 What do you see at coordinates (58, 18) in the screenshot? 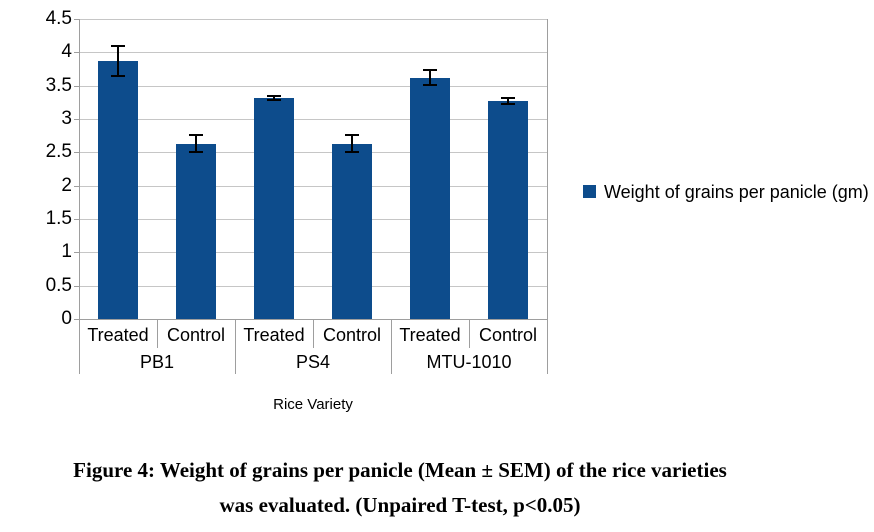
I see `y-tick-label: 4.5` at bounding box center [58, 18].